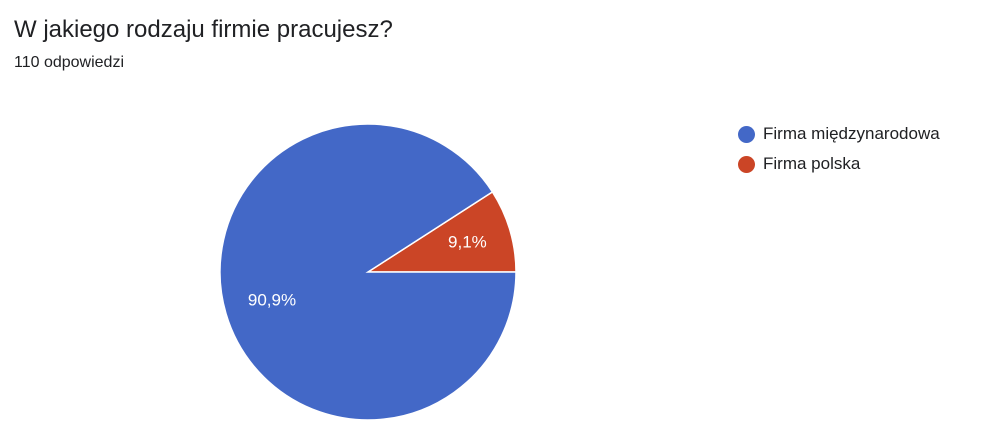 The height and width of the screenshot is (438, 988). I want to click on legend-label: Firma polska, so click(812, 163).